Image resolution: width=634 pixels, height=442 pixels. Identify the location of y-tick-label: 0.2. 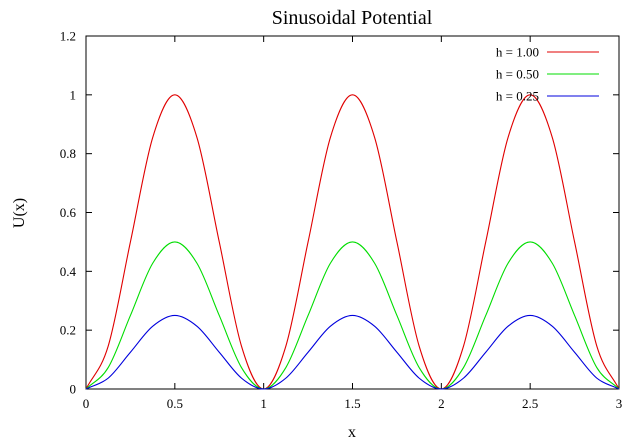
(68, 330).